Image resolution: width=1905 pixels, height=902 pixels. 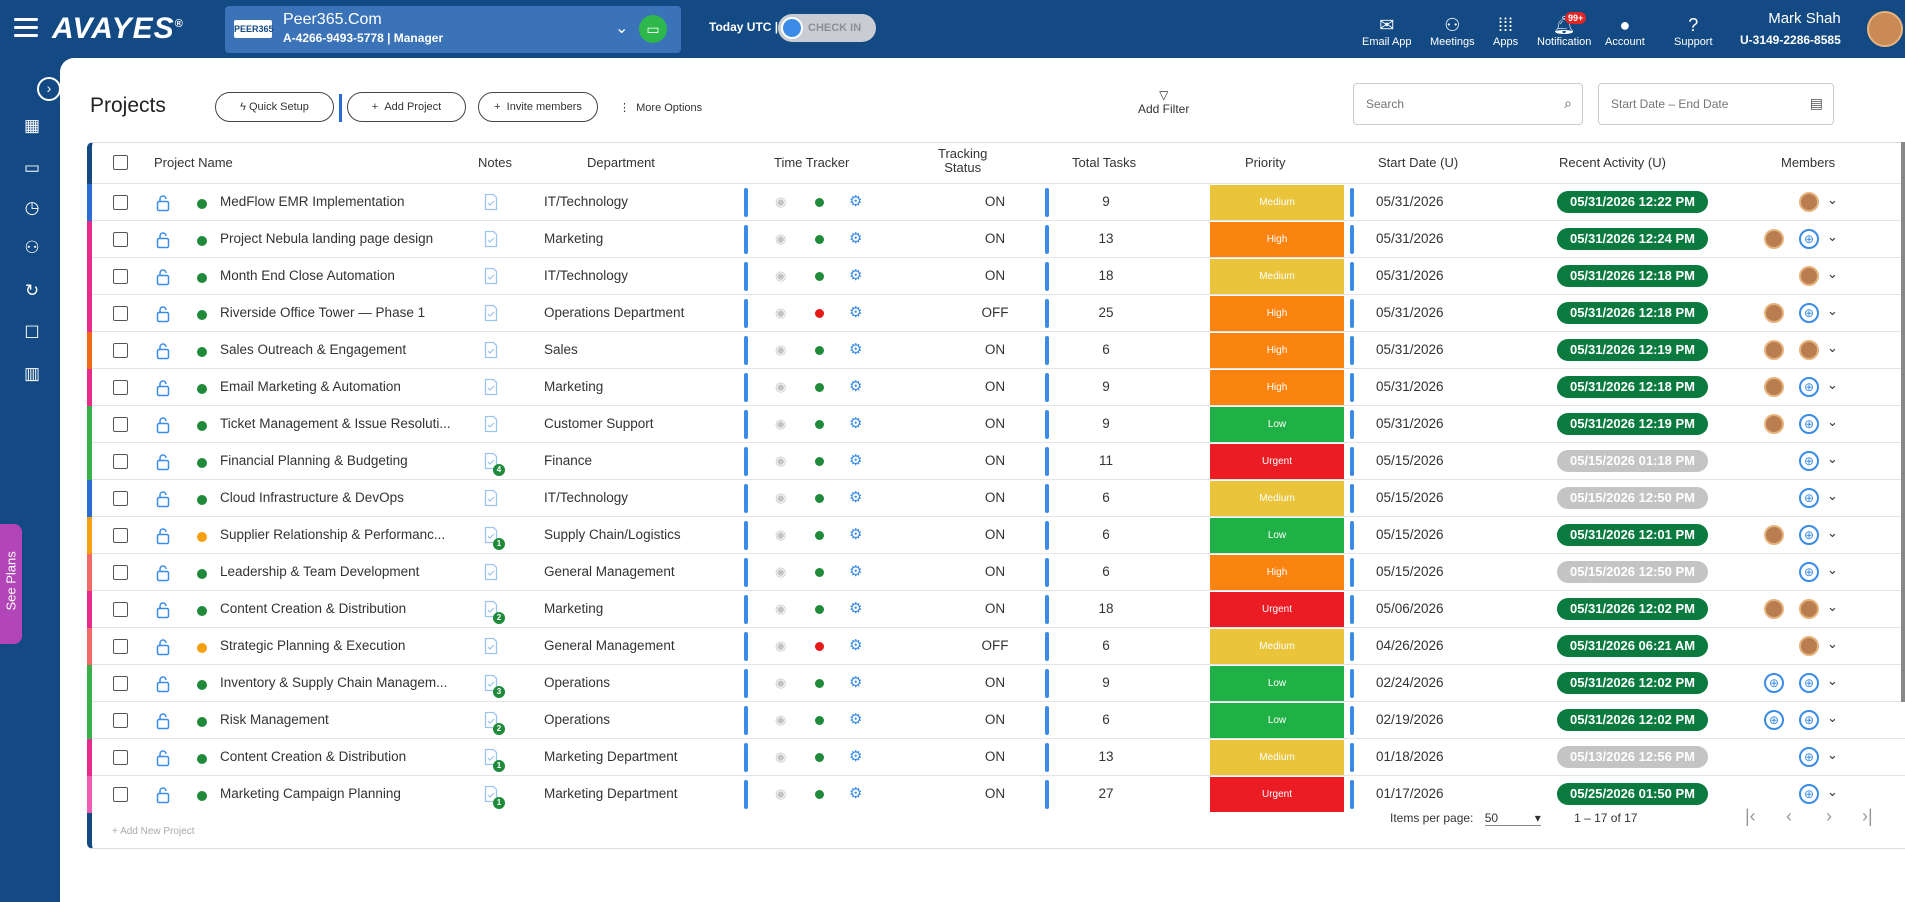 What do you see at coordinates (538, 107) in the screenshot?
I see `invite-members-button: + Invite members` at bounding box center [538, 107].